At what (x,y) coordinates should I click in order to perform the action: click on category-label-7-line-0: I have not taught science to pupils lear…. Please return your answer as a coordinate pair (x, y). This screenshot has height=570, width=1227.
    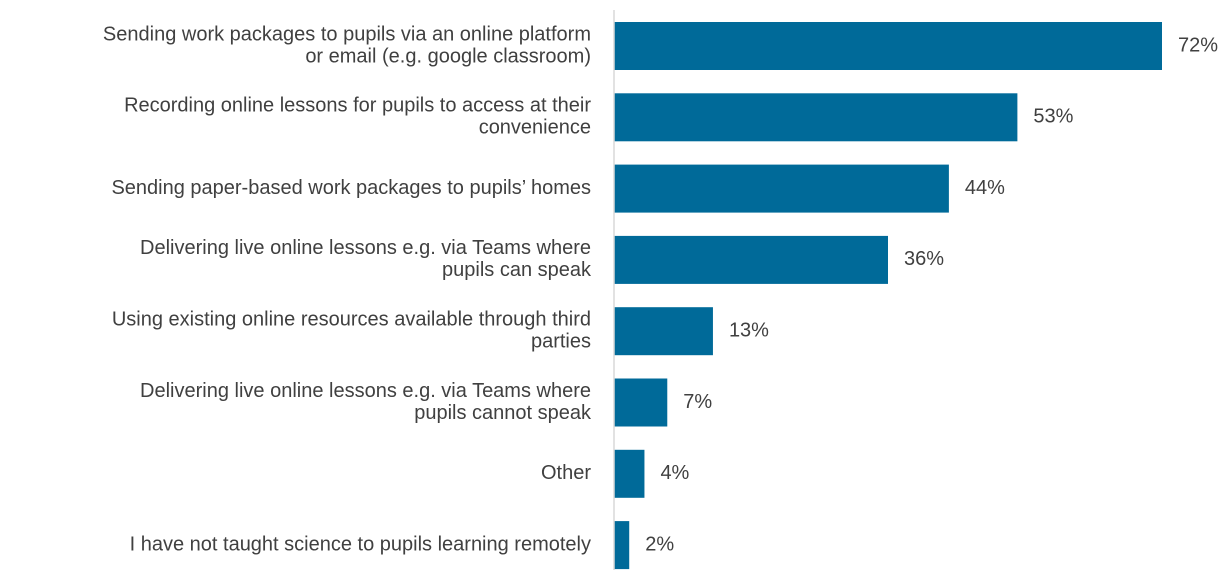
    Looking at the image, I should click on (360, 544).